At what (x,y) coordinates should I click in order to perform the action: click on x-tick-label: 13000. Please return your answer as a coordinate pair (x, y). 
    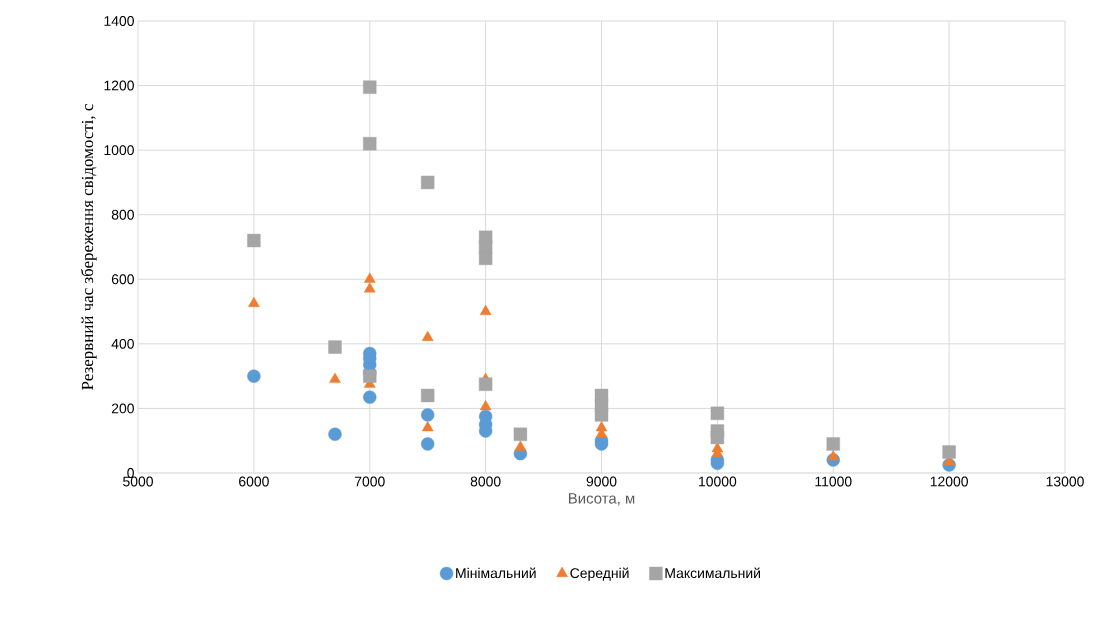
    Looking at the image, I should click on (1065, 481).